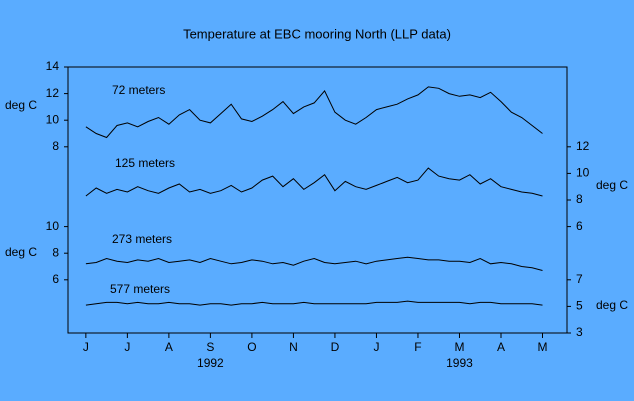 The height and width of the screenshot is (401, 634). What do you see at coordinates (210, 363) in the screenshot?
I see `year-label: 1992` at bounding box center [210, 363].